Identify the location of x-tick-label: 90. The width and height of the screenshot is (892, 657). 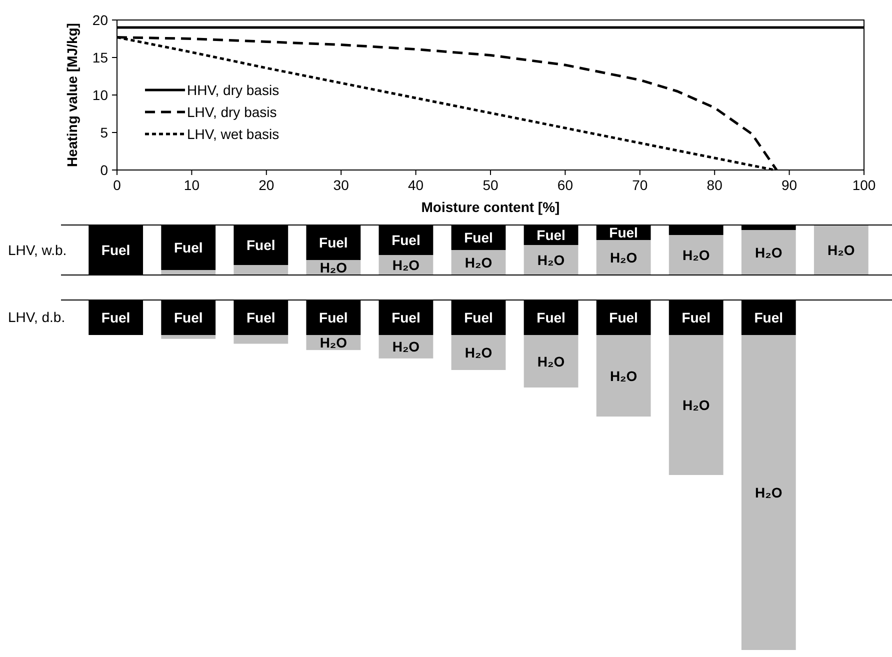
(790, 185).